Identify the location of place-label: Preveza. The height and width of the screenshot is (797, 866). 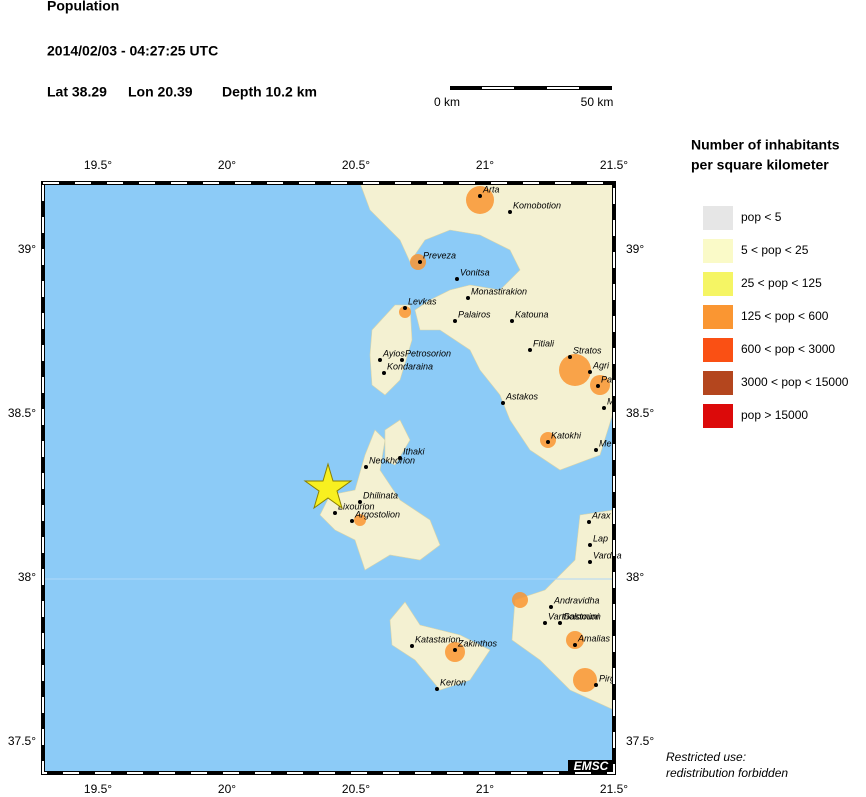
(439, 255).